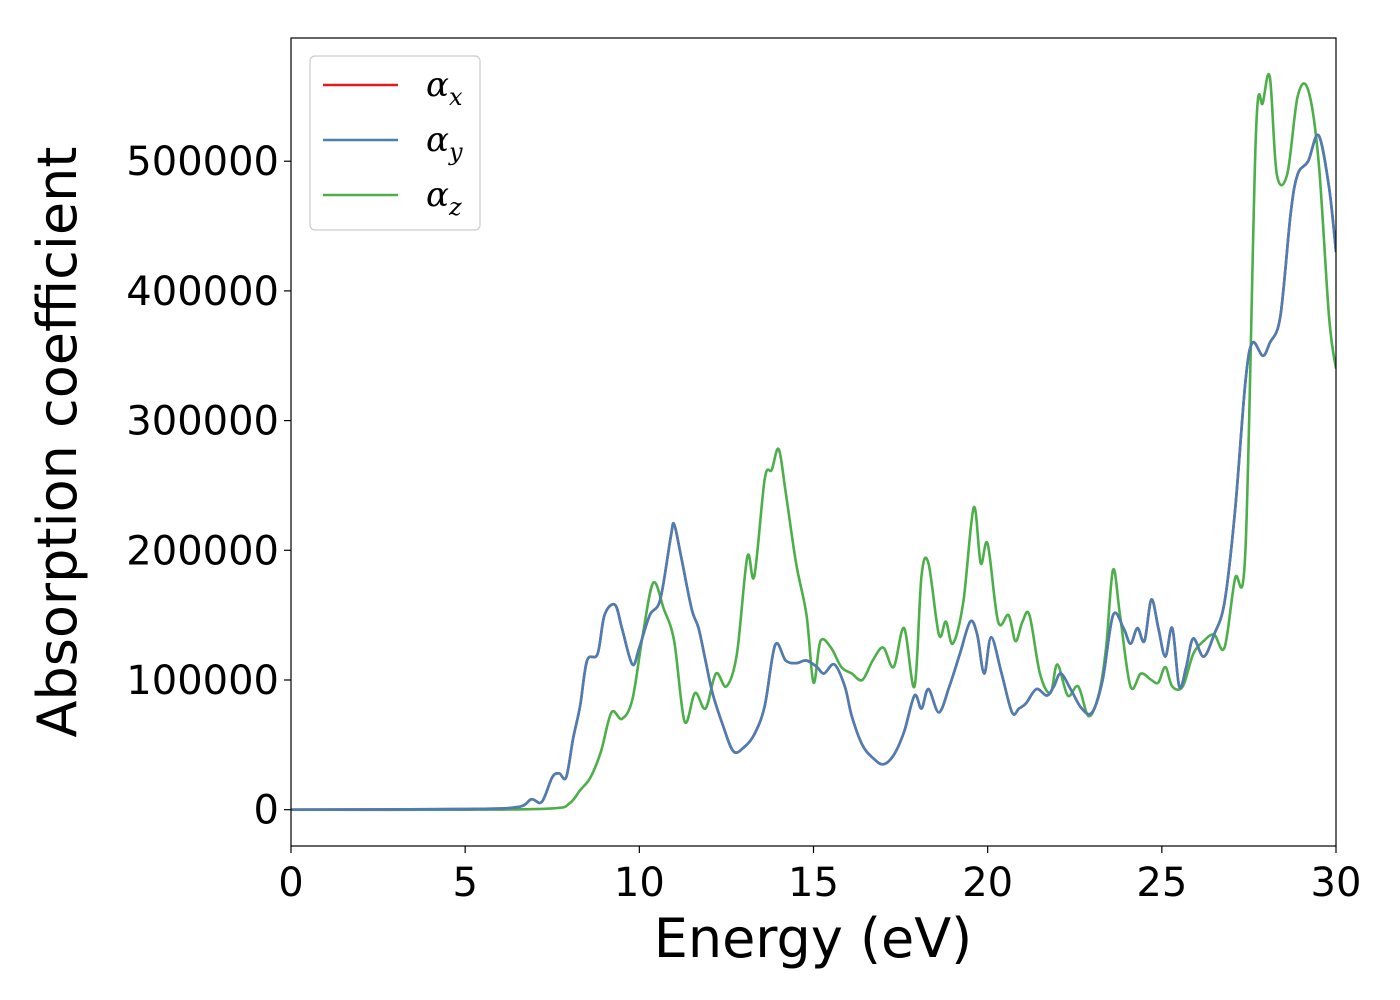 The width and height of the screenshot is (1400, 1000). What do you see at coordinates (1336, 883) in the screenshot?
I see `x-tick-label: 30` at bounding box center [1336, 883].